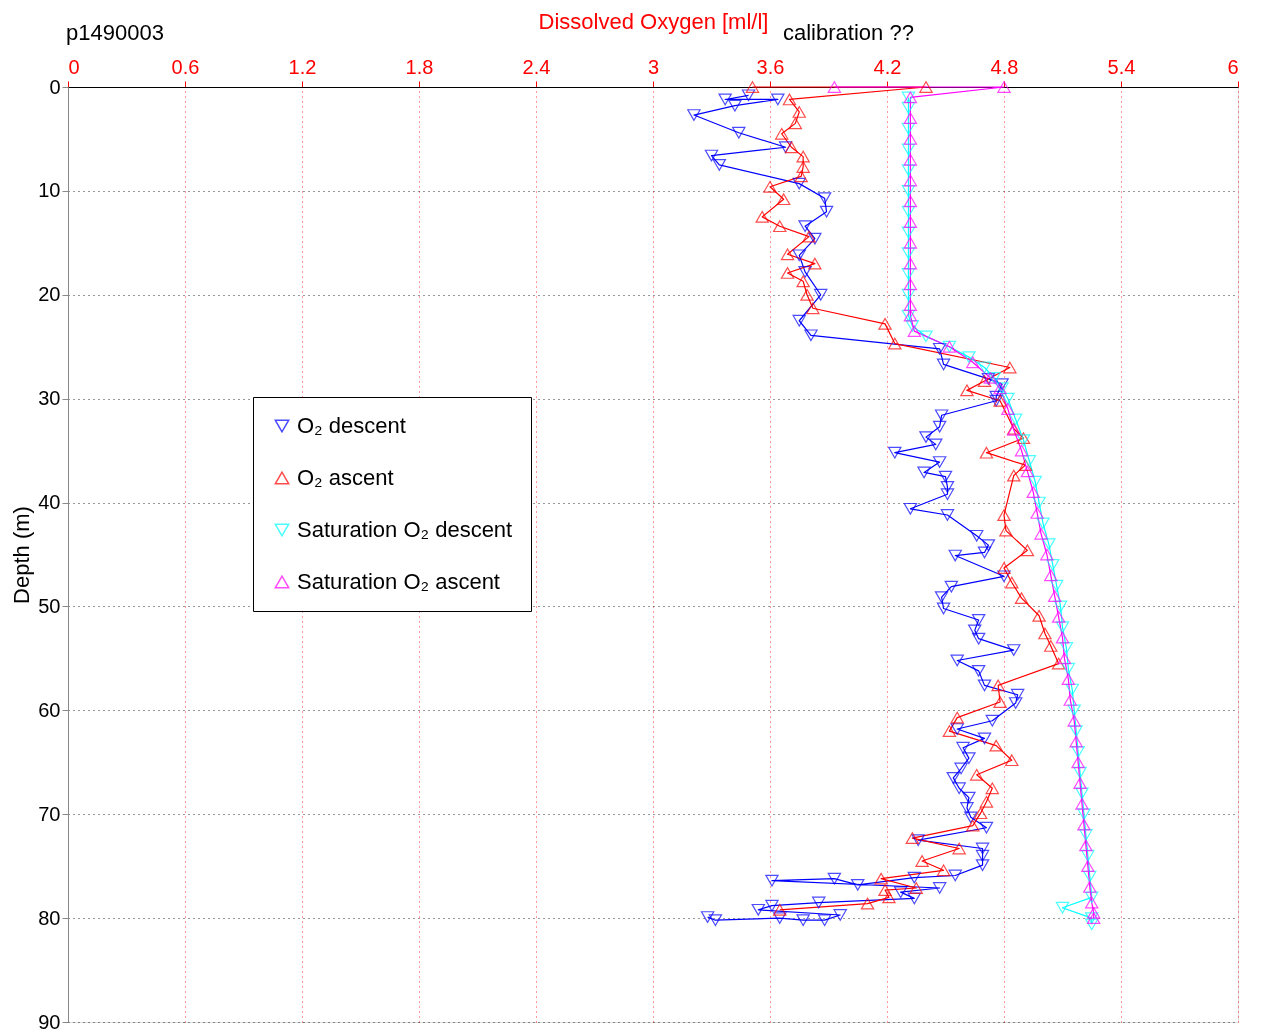 This screenshot has width=1270, height=1036. Describe the element at coordinates (49, 1021) in the screenshot. I see `y-tick-label: 90` at that location.